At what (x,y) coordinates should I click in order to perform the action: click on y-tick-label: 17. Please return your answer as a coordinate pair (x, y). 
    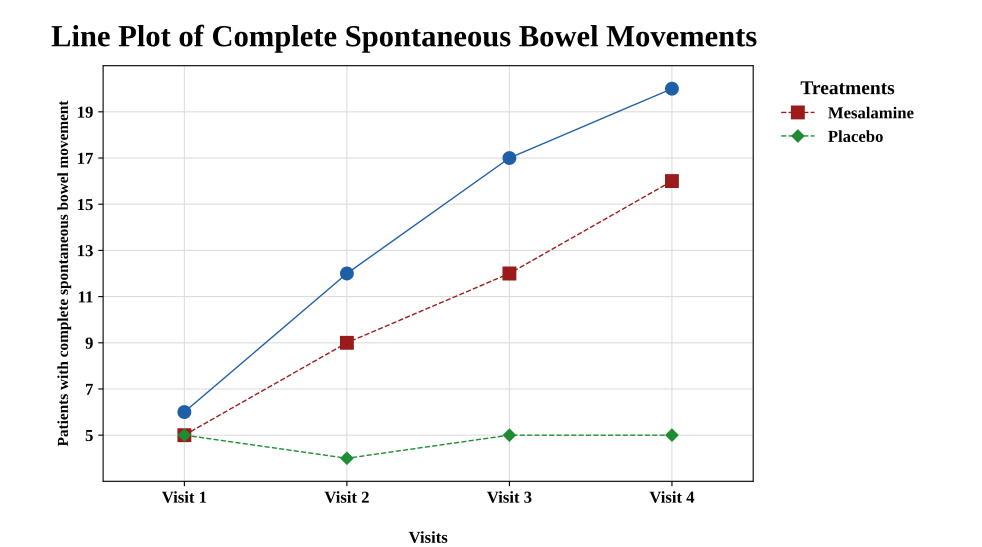
    Looking at the image, I should click on (85, 158).